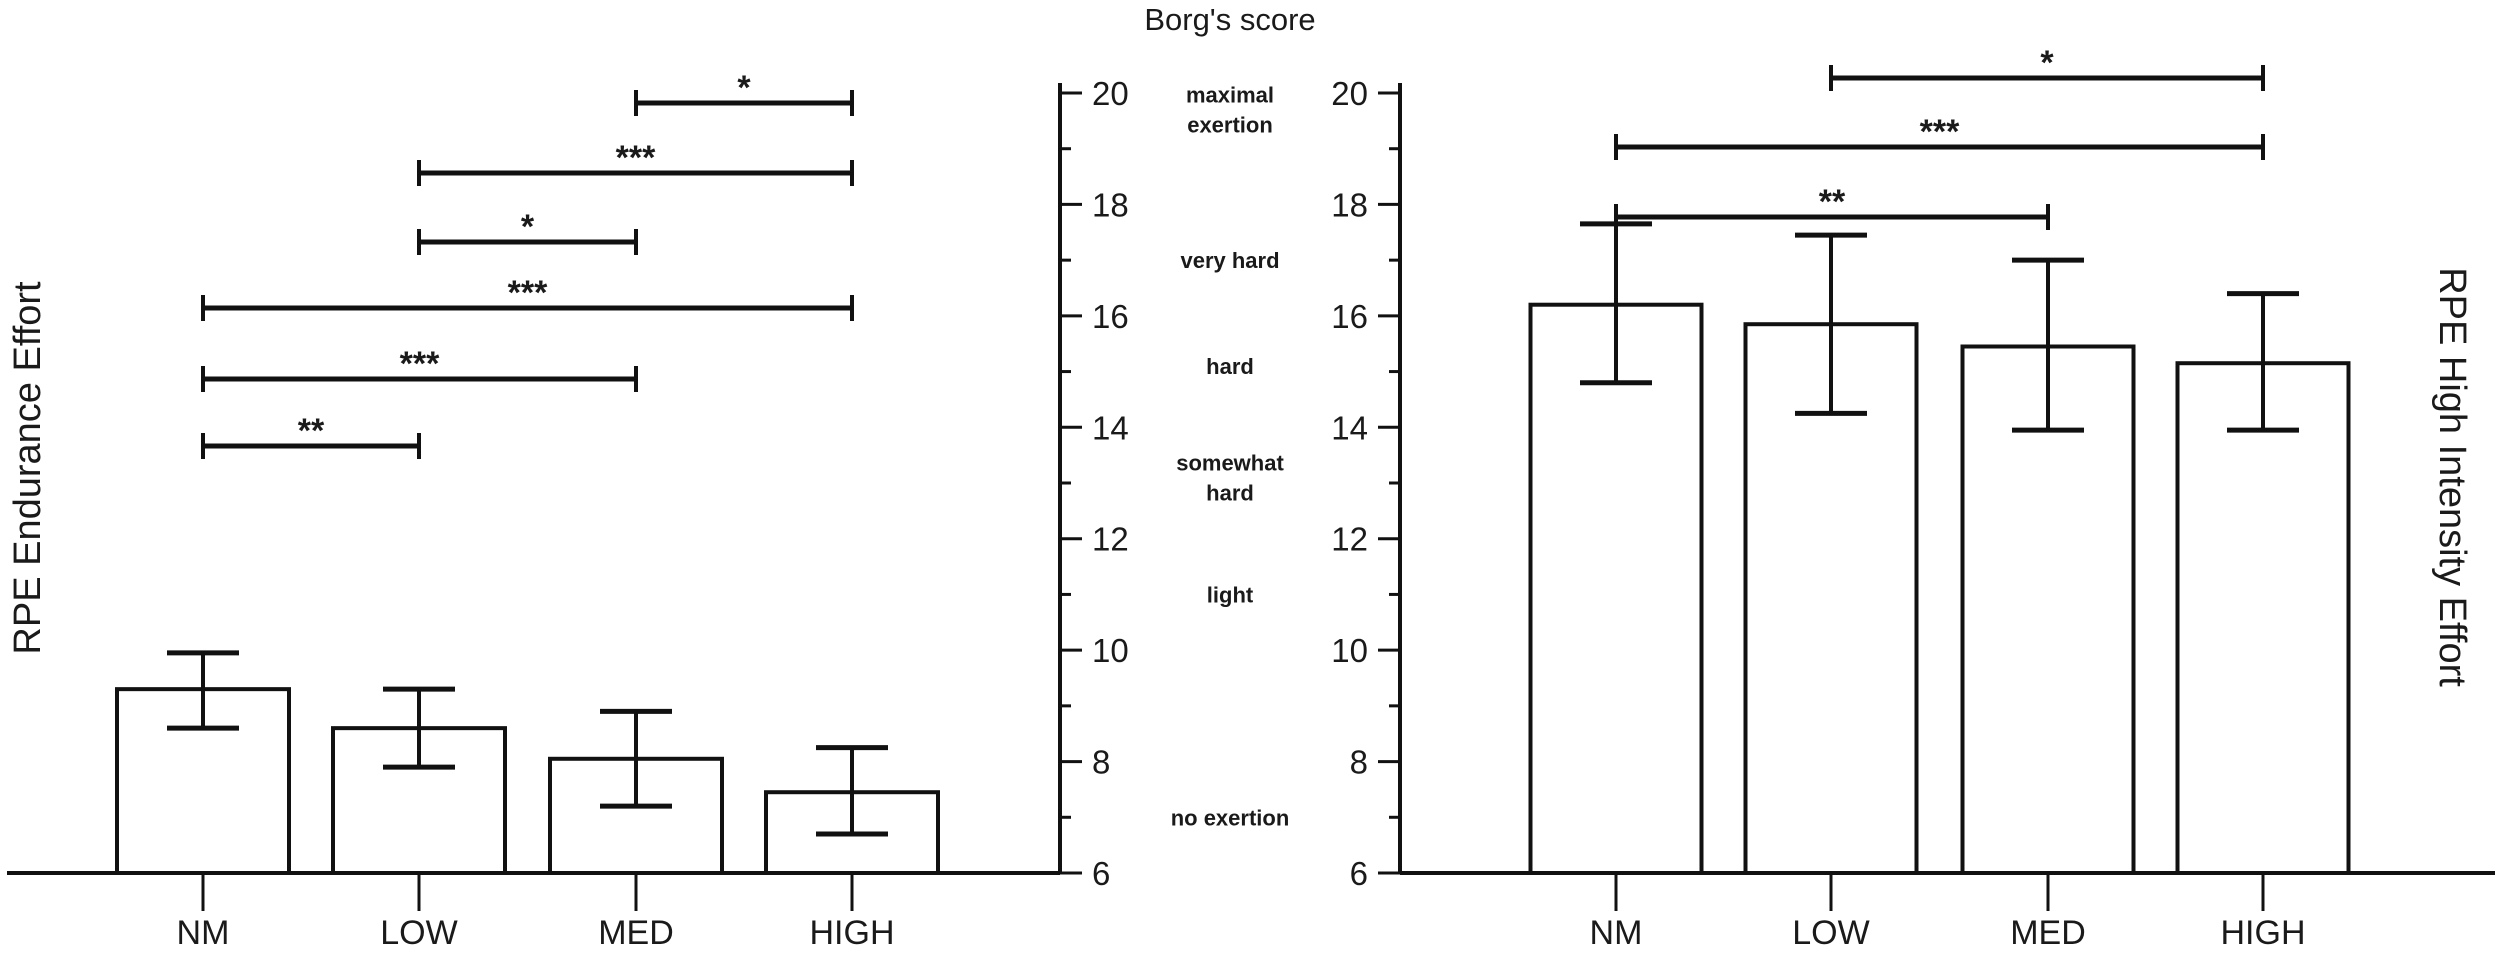 This screenshot has height=953, width=2500. I want to click on borg-descriptor-label: light, so click(1230, 594).